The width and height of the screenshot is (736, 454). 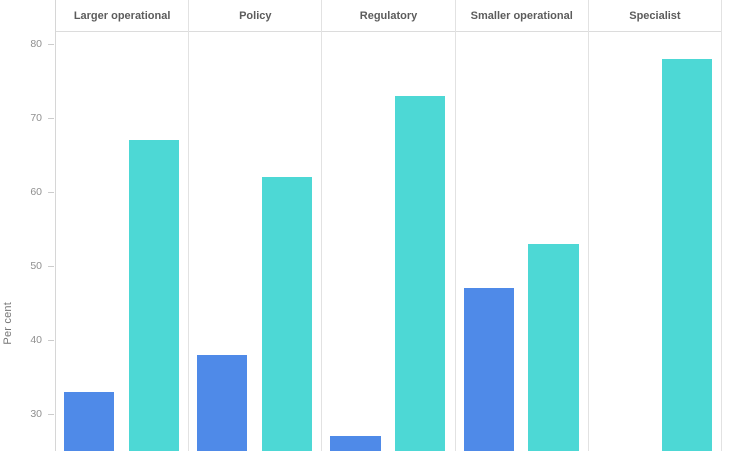 What do you see at coordinates (420, 273) in the screenshot?
I see `bar-teal-regulatory` at bounding box center [420, 273].